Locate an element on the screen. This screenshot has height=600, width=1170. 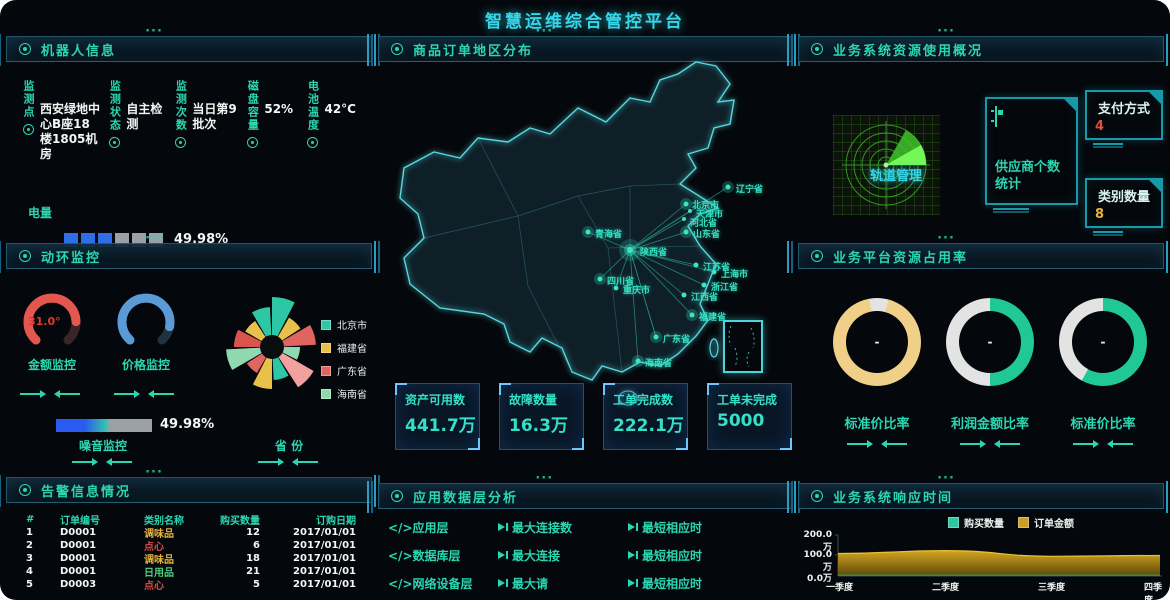
field-value: 当日第9批次 is located at coordinates (214, 116).